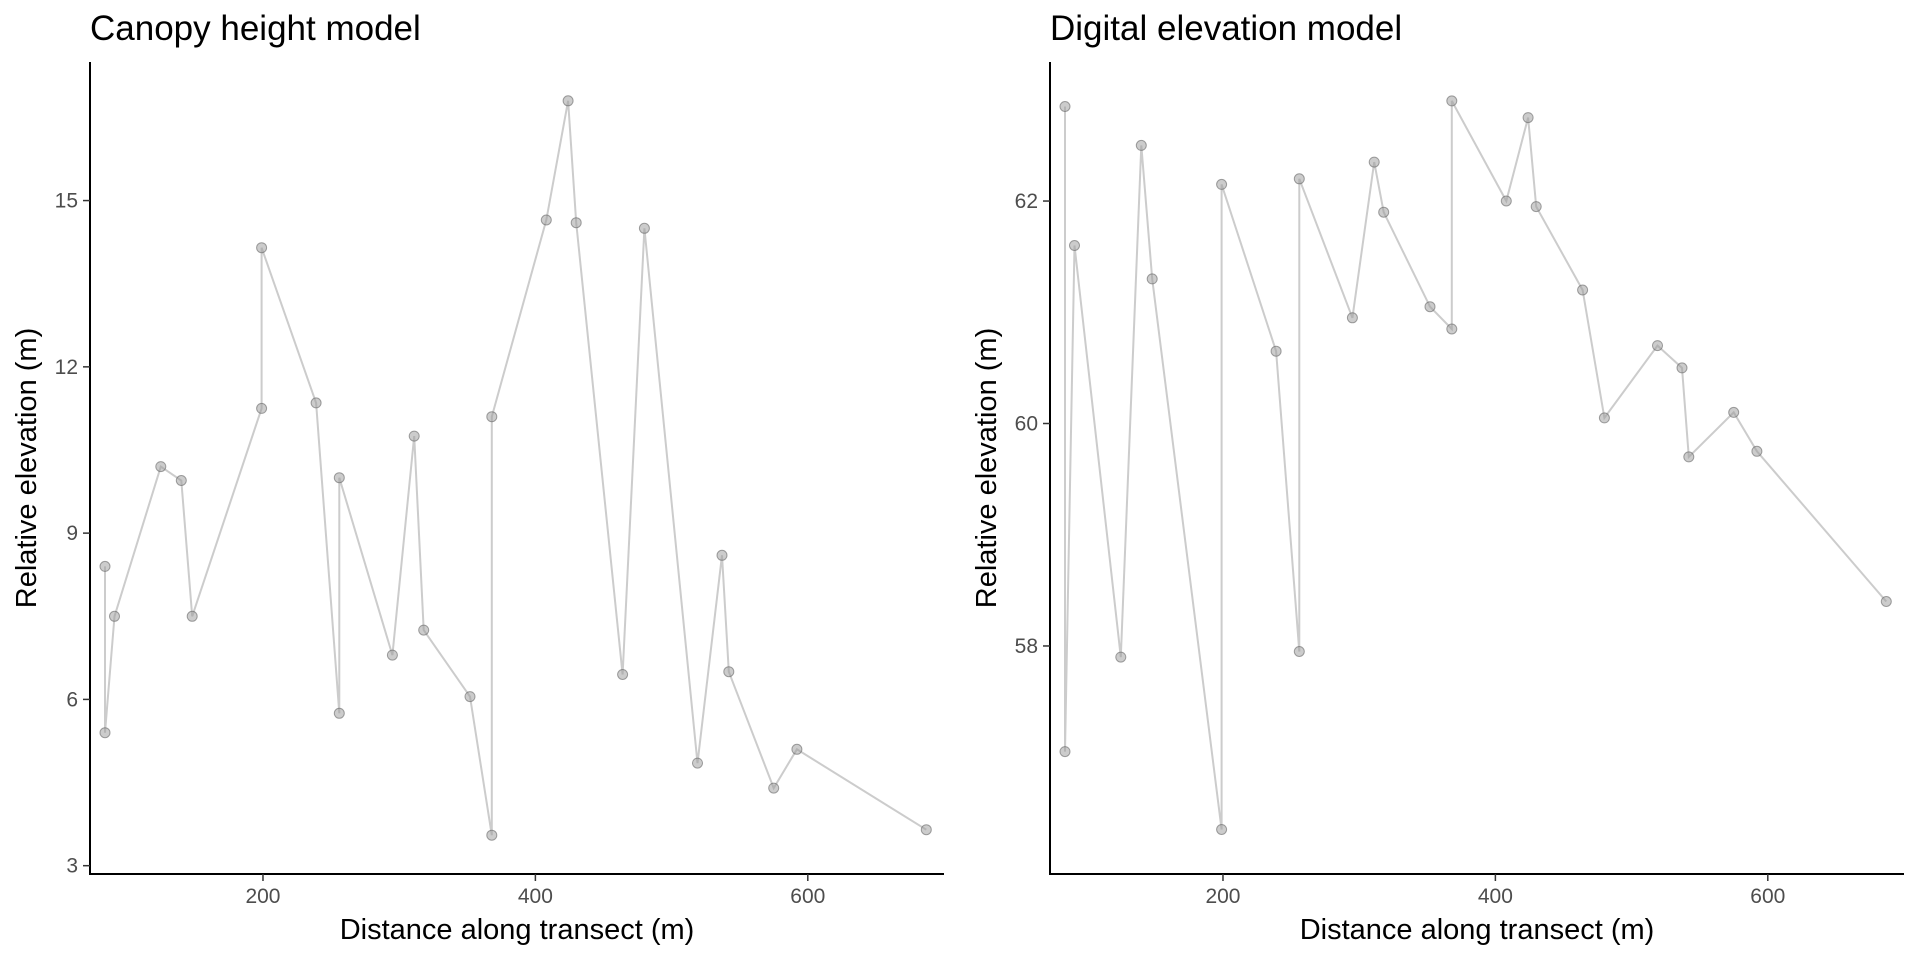 The image size is (1920, 960). Describe the element at coordinates (1222, 896) in the screenshot. I see `digital-elevation-x-tick-label: 200` at that location.